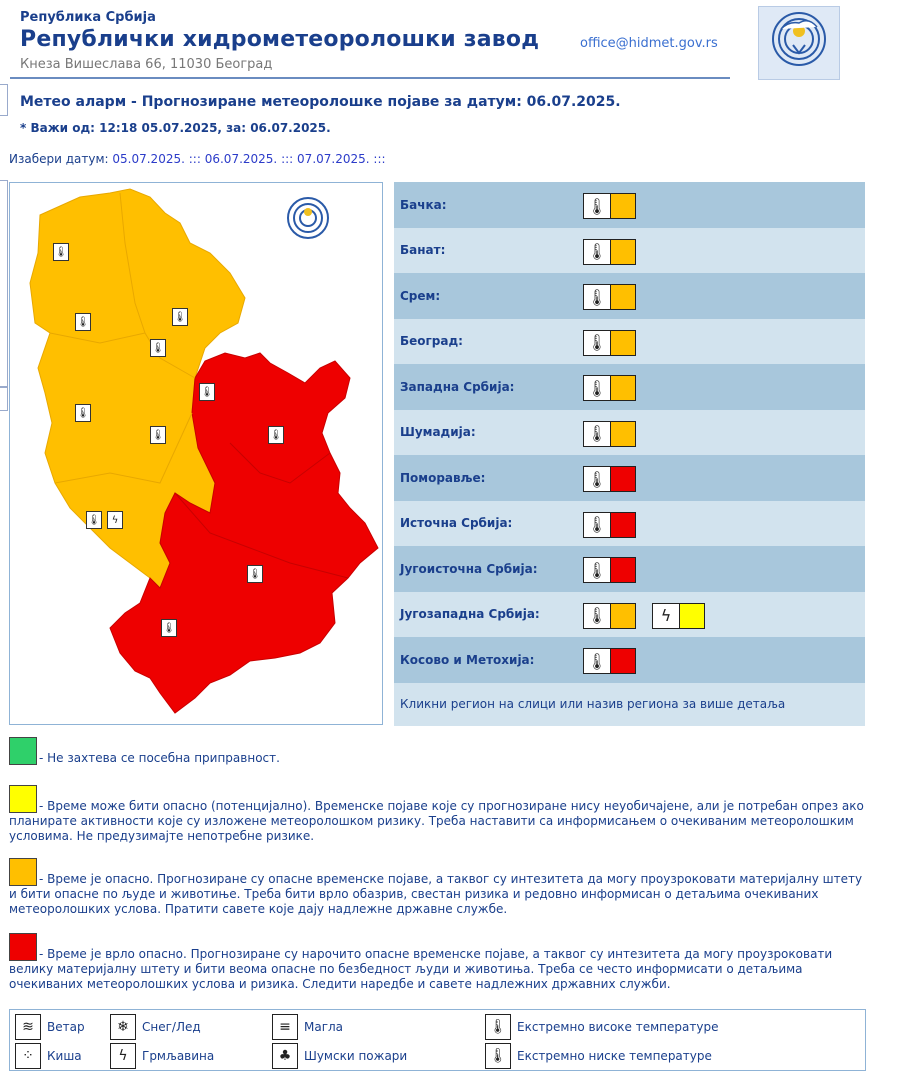  What do you see at coordinates (28, 1056) in the screenshot?
I see `rain-icon: ⁘` at bounding box center [28, 1056].